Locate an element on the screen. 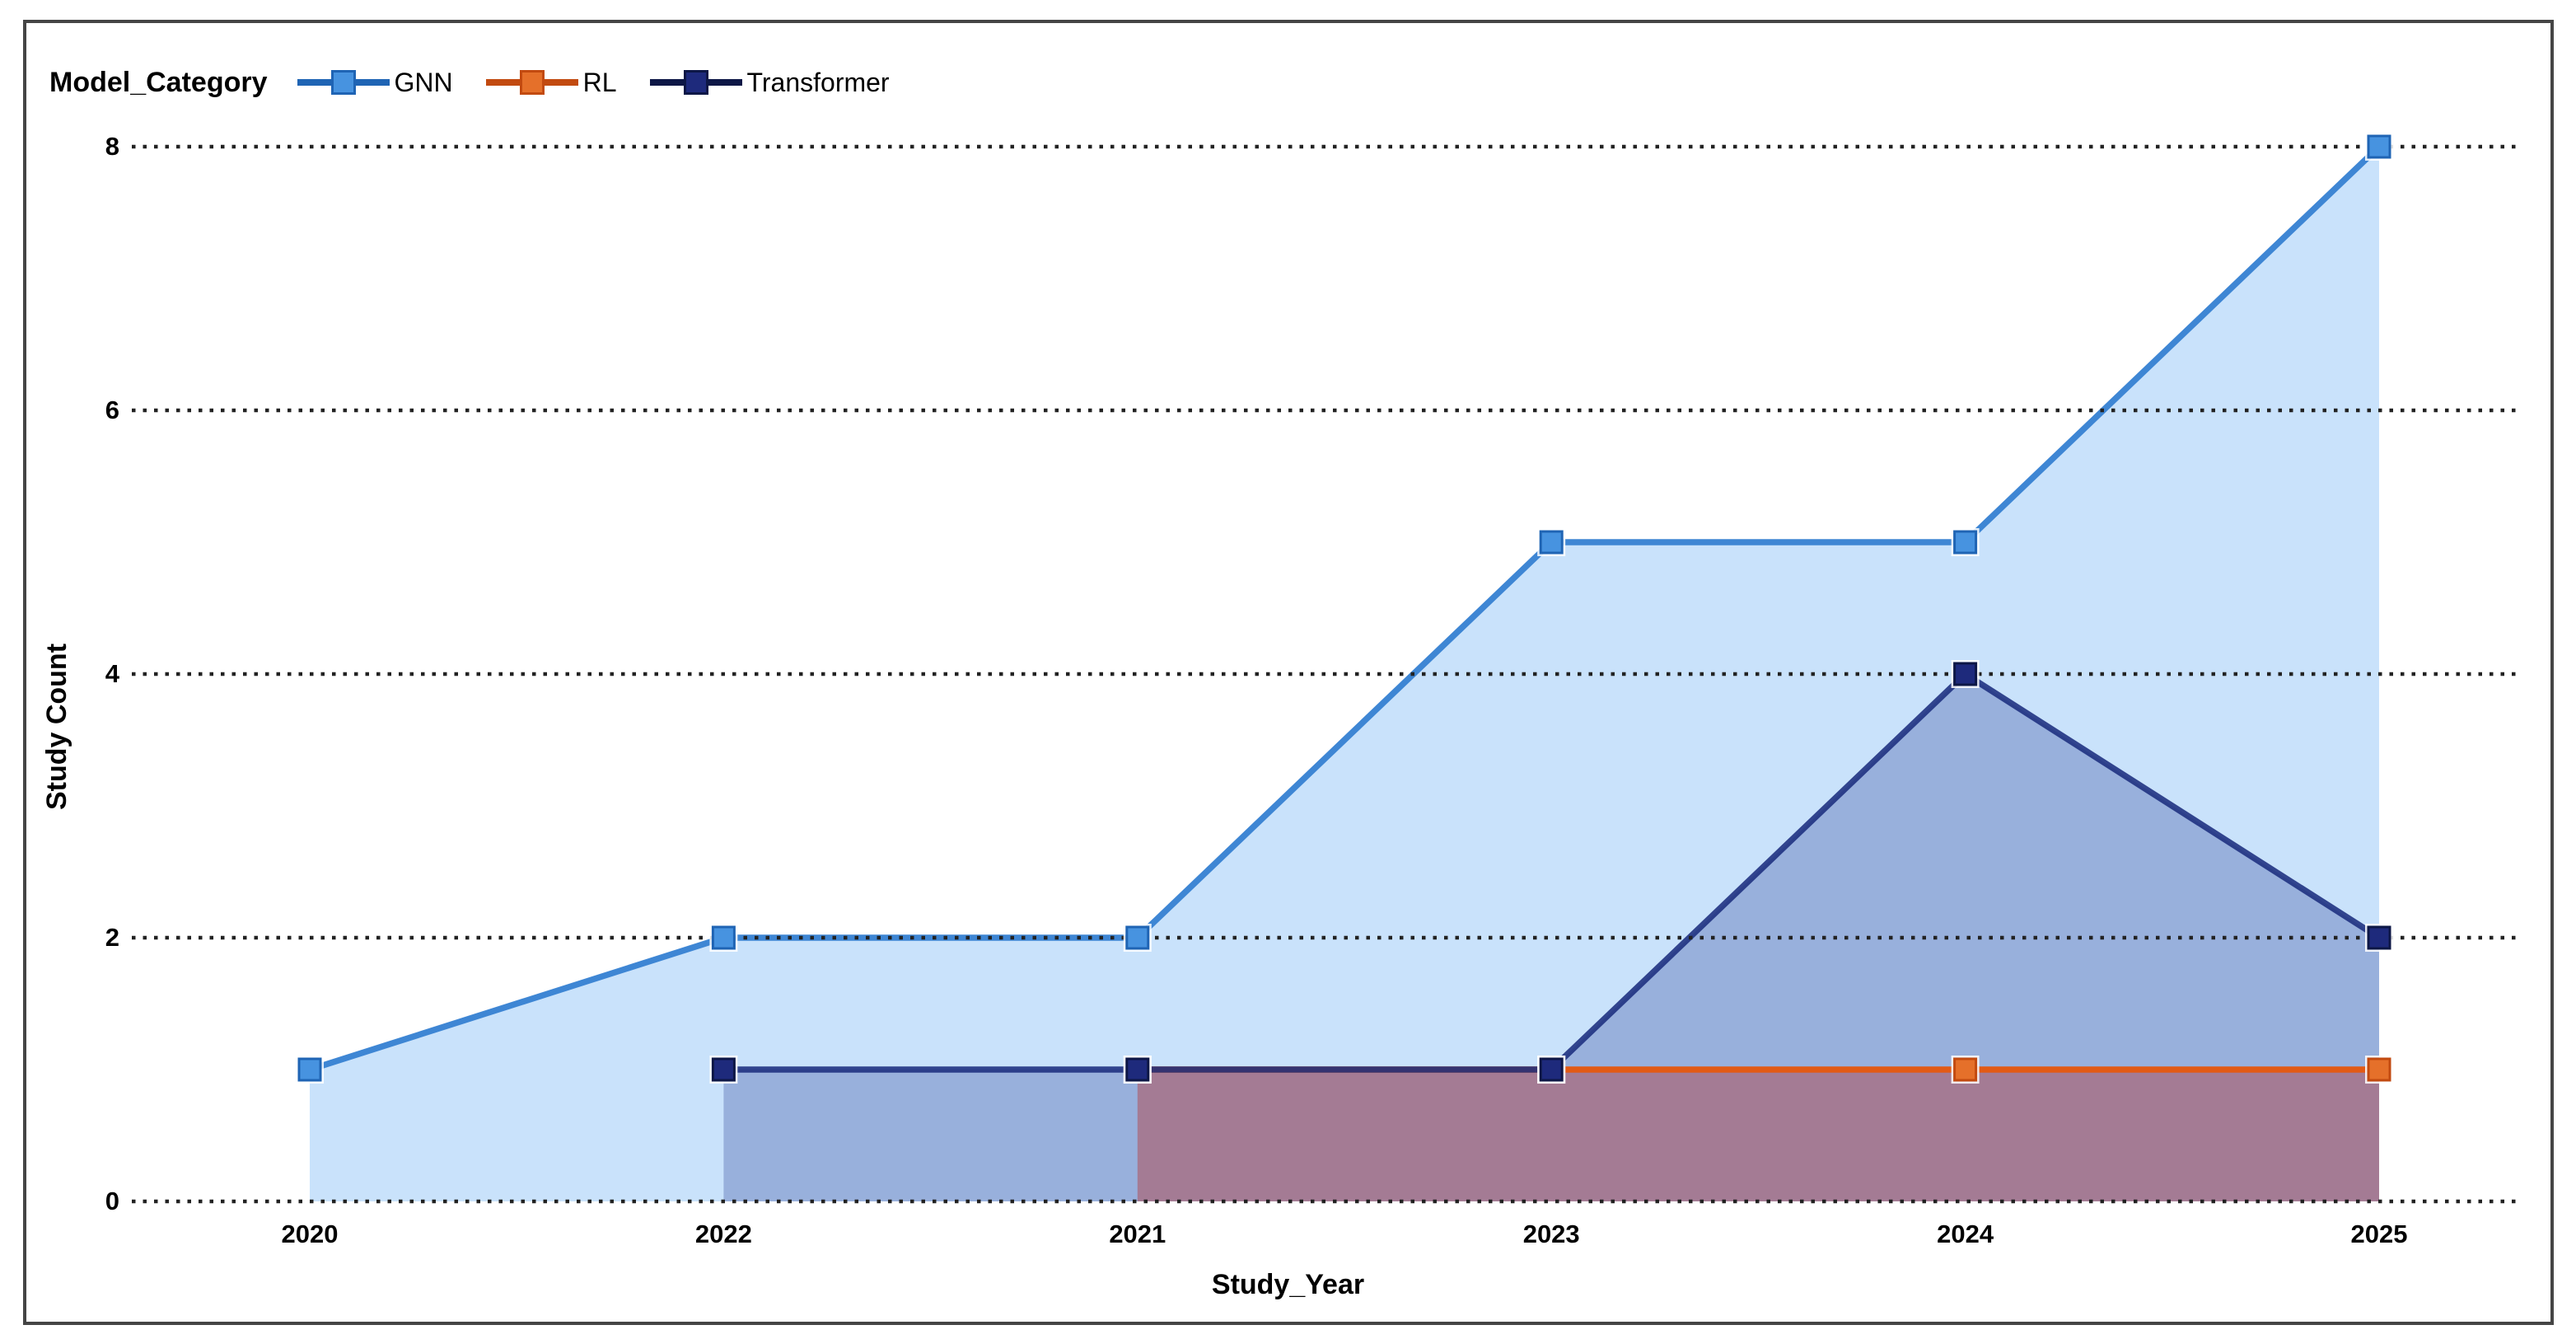 The width and height of the screenshot is (2576, 1339). marker-GNN-2022 is located at coordinates (723, 937).